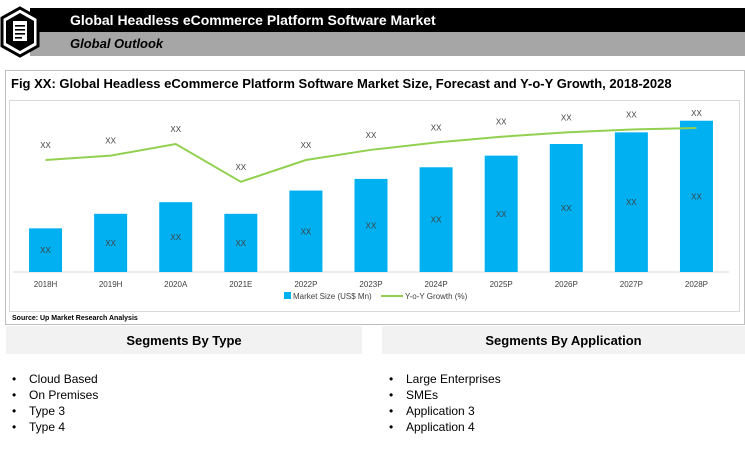 The image size is (745, 458). I want to click on page-subtitle: Global Outlook, so click(117, 43).